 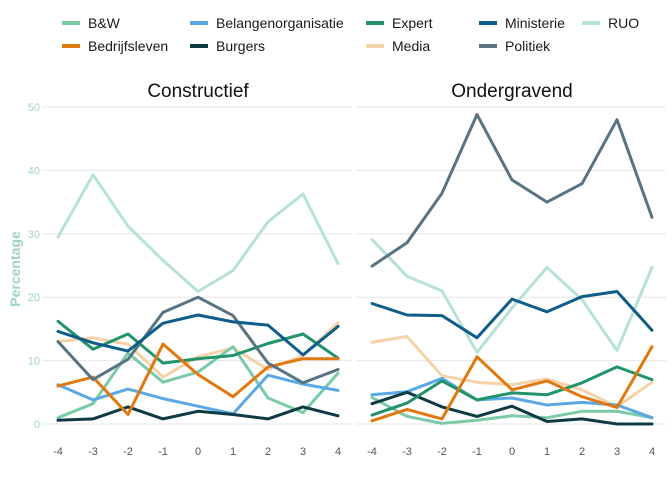 What do you see at coordinates (528, 46) in the screenshot?
I see `legend-label-politiek: Politiek` at bounding box center [528, 46].